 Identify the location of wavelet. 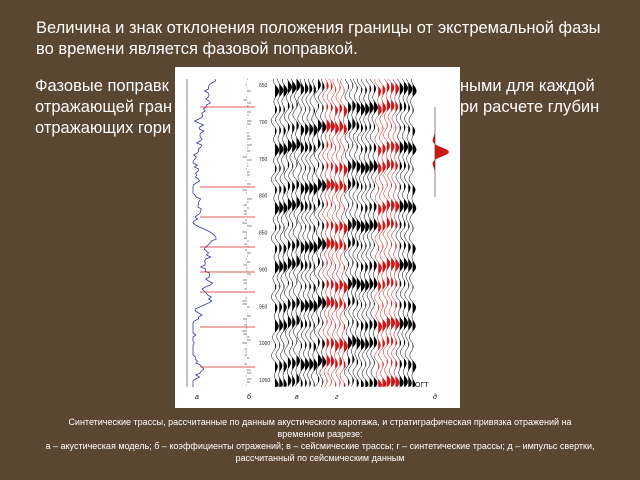
(440, 152).